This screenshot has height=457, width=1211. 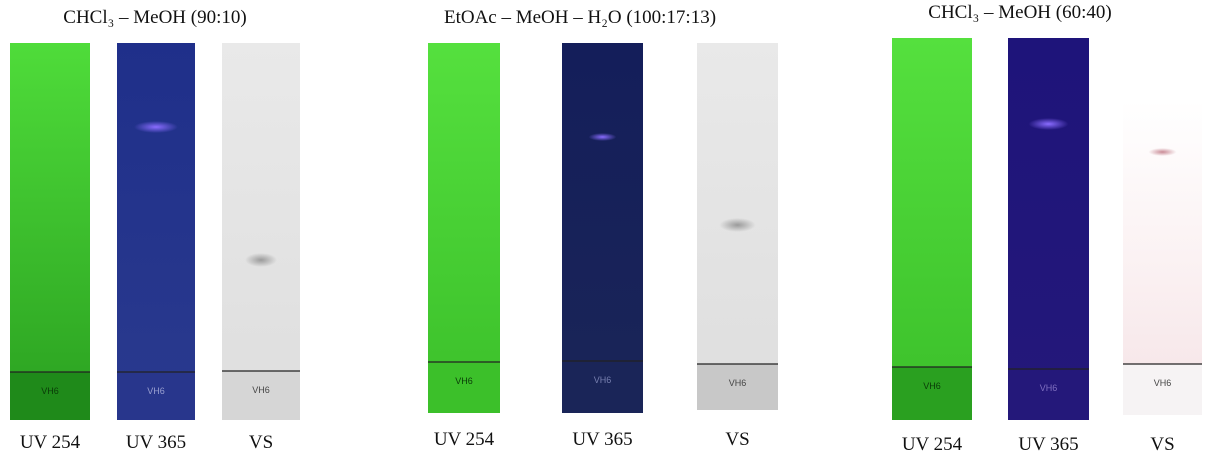 What do you see at coordinates (154, 17) in the screenshot?
I see `panel-title: CHCl₃ – MeOH (90:10)` at bounding box center [154, 17].